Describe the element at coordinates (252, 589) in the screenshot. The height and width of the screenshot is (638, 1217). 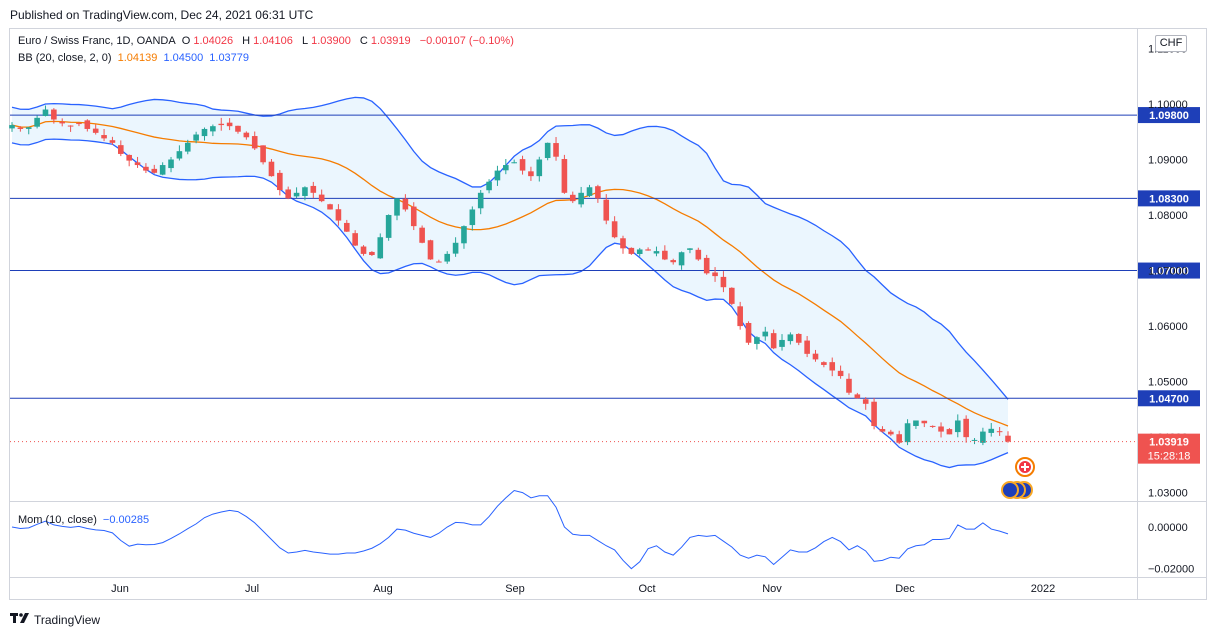
I see `time-tick-1: Jul` at that location.